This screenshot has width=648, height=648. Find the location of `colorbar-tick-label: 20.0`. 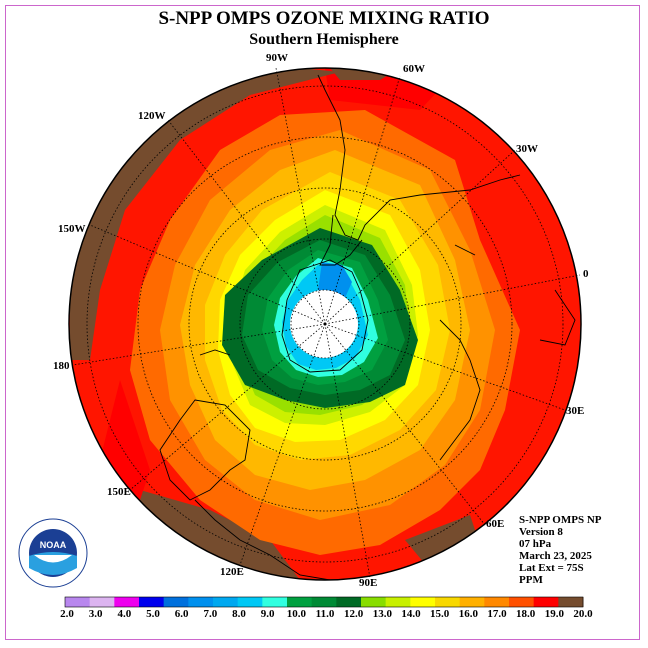

colorbar-tick-label: 20.0 is located at coordinates (583, 614).